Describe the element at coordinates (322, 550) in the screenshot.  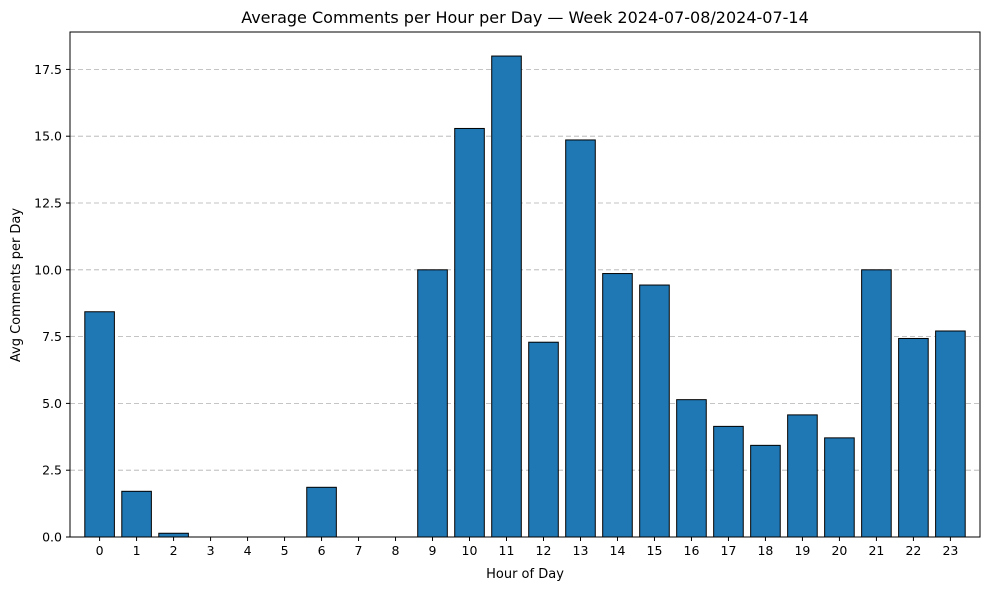
I see `x-tick-label: 6` at that location.